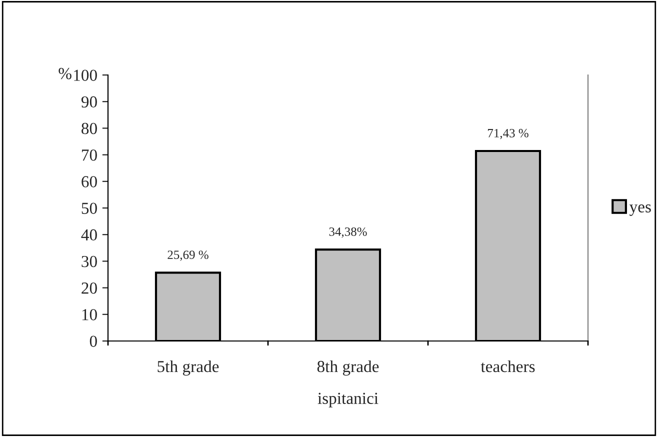 Image resolution: width=658 pixels, height=437 pixels. I want to click on y-tick-label: 50, so click(89, 208).